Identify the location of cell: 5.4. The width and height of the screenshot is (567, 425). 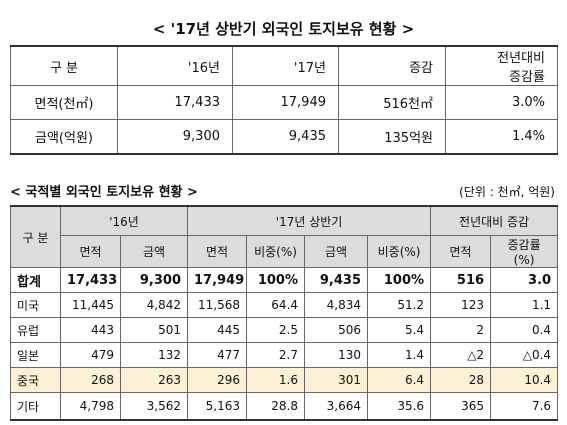
(399, 330).